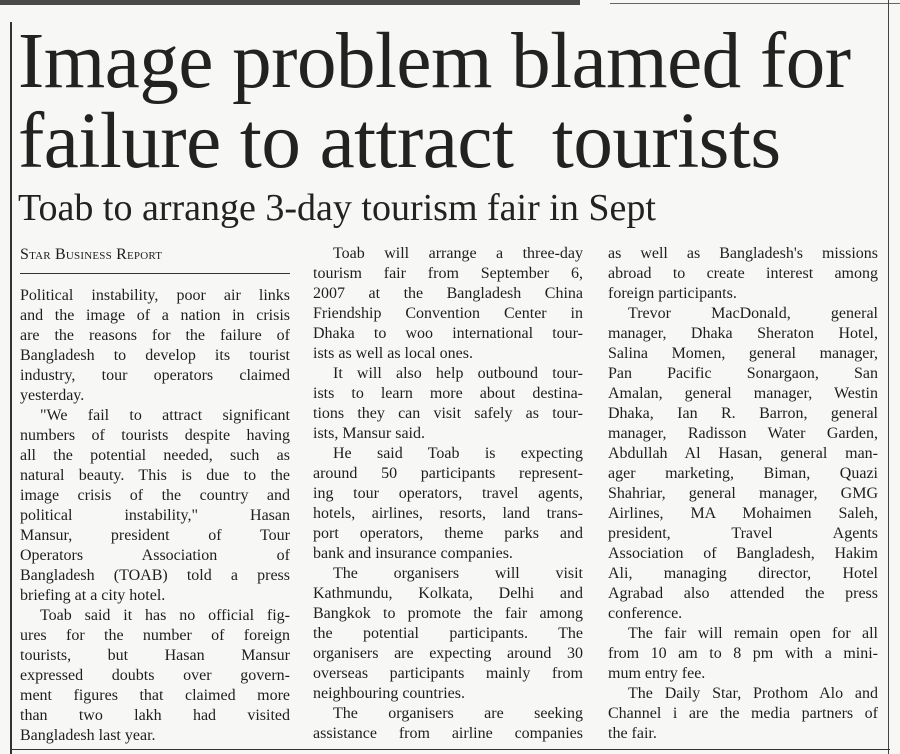 The height and width of the screenshot is (754, 900). What do you see at coordinates (743, 473) in the screenshot?
I see `text-line: ager marketing, Biman, Quazi` at bounding box center [743, 473].